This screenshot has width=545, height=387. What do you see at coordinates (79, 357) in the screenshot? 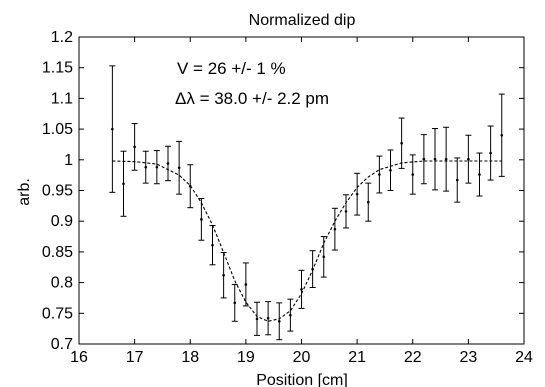
I see `x-tick-label: 16` at bounding box center [79, 357].